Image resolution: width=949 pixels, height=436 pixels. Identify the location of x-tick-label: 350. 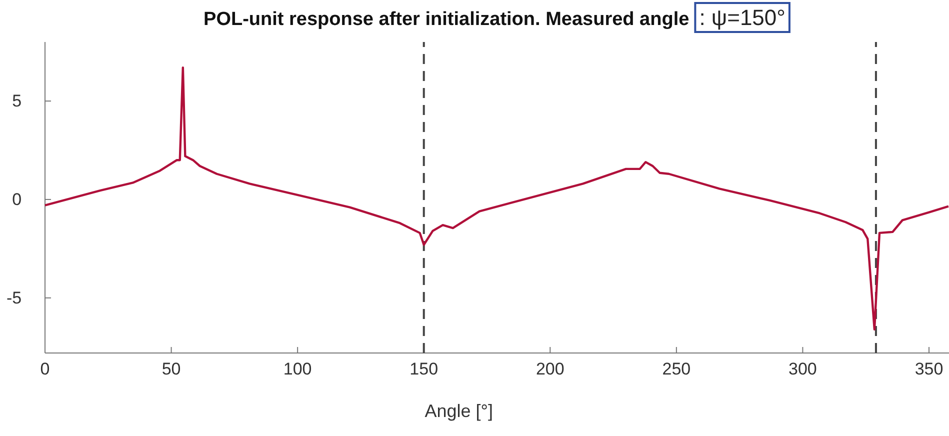
(929, 369).